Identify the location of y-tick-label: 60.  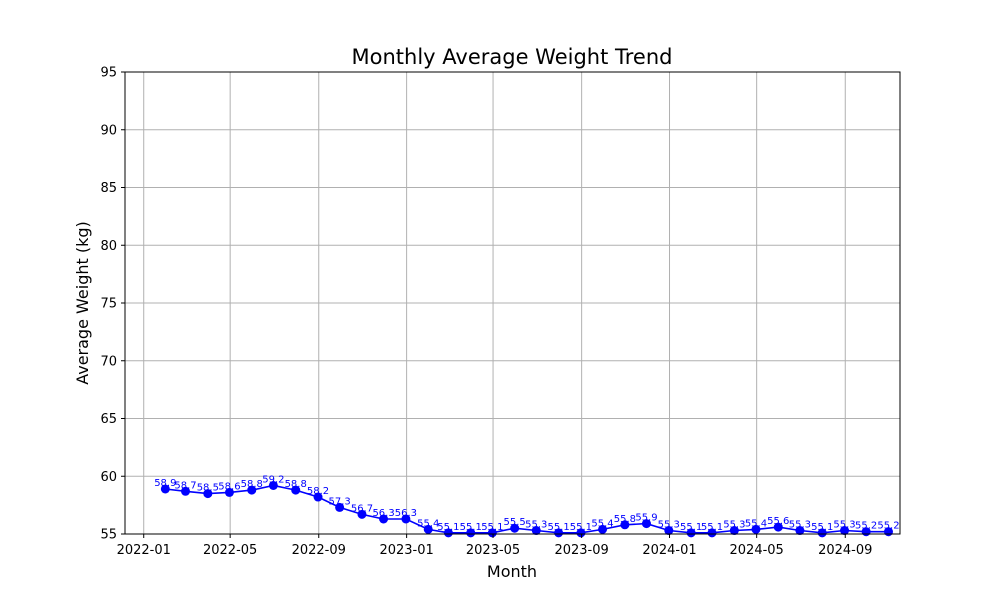
(108, 477).